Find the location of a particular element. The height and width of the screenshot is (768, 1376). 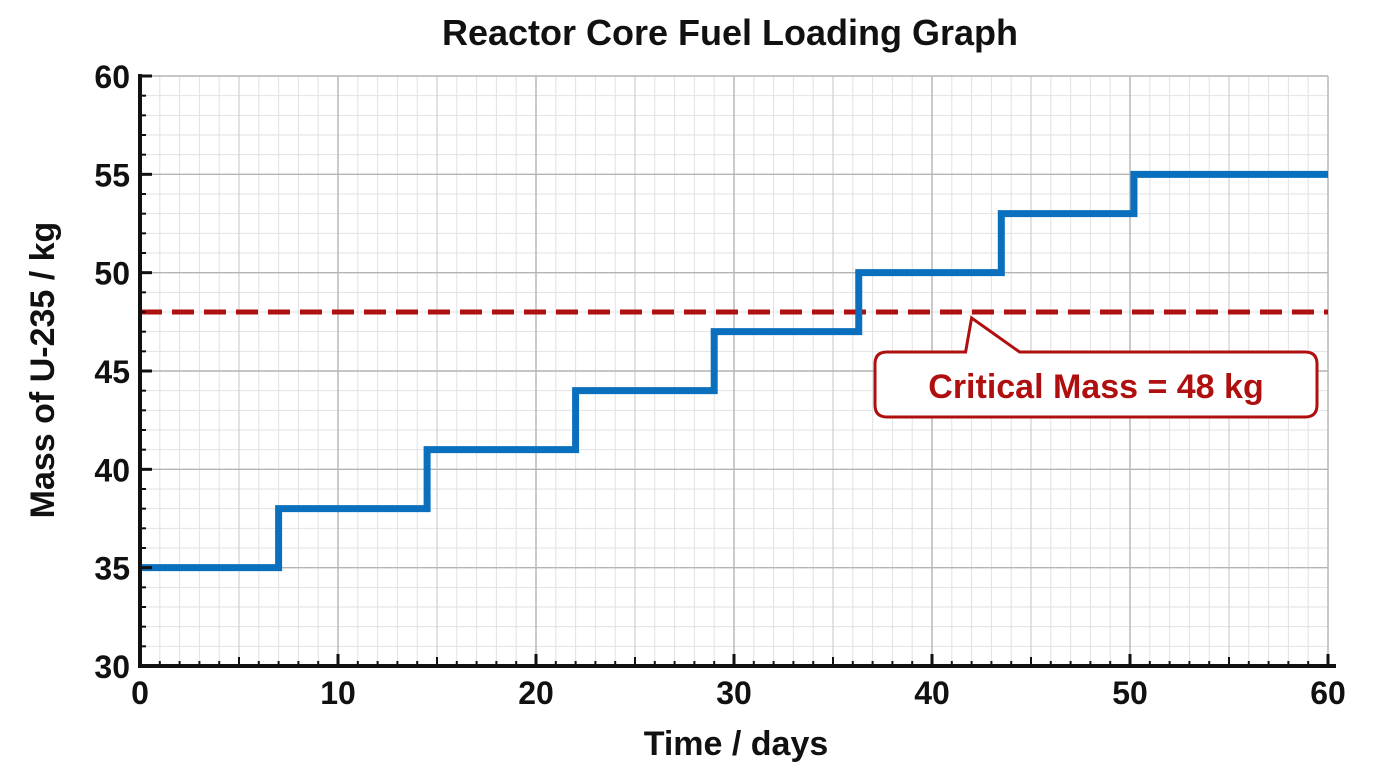

x-tick-label: 30 is located at coordinates (734, 693).